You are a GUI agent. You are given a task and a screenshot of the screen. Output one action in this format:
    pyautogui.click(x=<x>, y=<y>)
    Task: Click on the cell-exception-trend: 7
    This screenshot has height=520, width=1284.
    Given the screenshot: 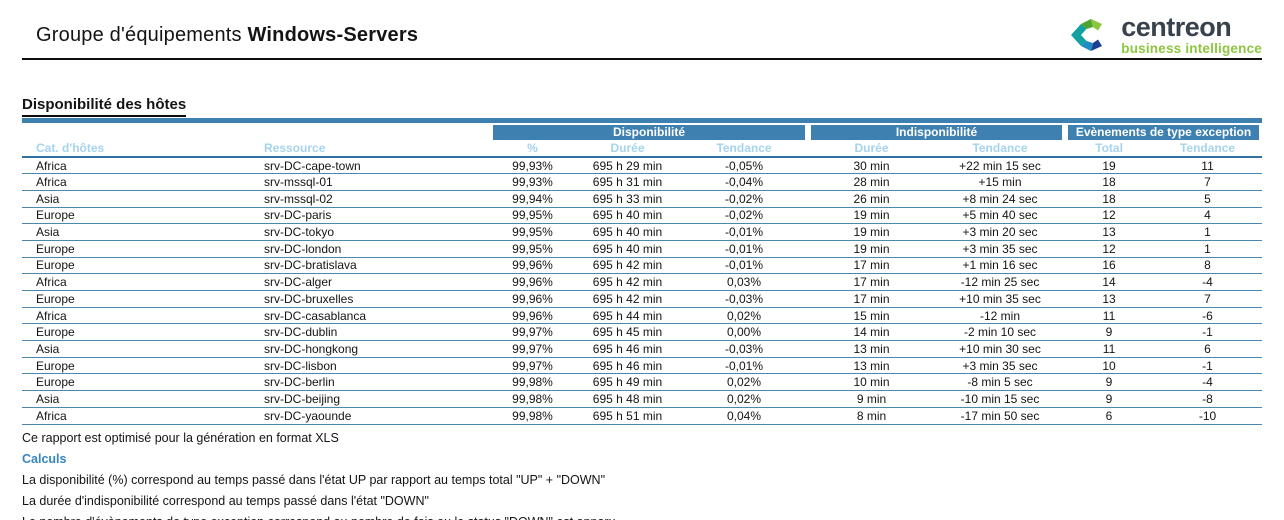 What is the action you would take?
    pyautogui.click(x=1208, y=182)
    